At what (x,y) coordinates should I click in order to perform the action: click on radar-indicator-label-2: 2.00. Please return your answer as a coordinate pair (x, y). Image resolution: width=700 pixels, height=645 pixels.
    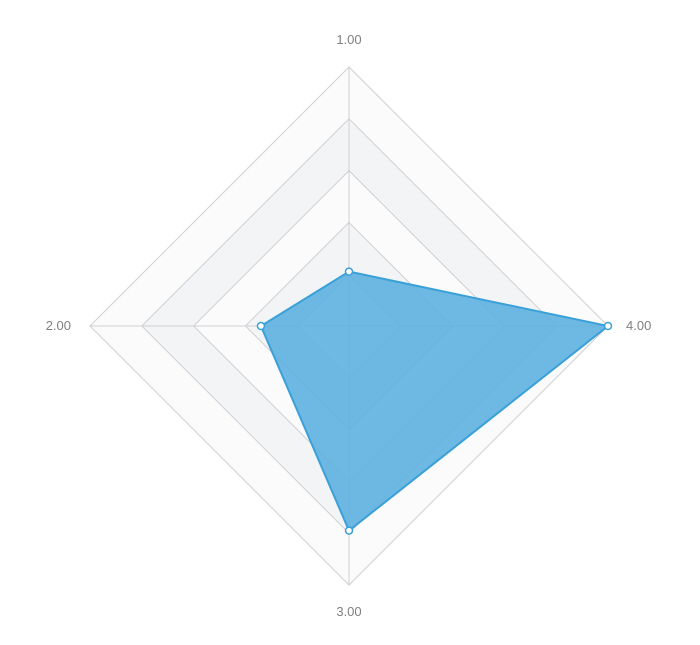
    Looking at the image, I should click on (58, 325).